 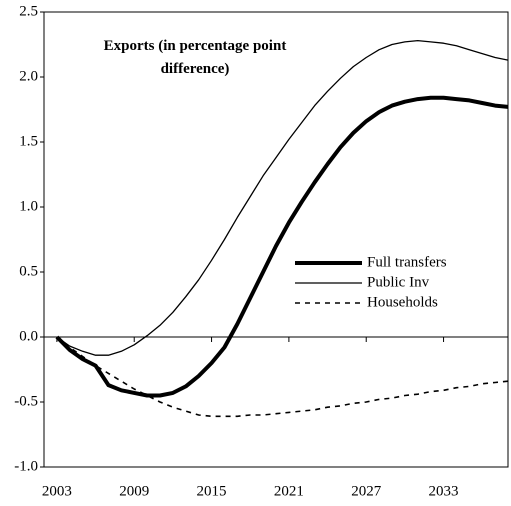 What do you see at coordinates (28, 141) in the screenshot?
I see `y-tick-label: 1.5` at bounding box center [28, 141].